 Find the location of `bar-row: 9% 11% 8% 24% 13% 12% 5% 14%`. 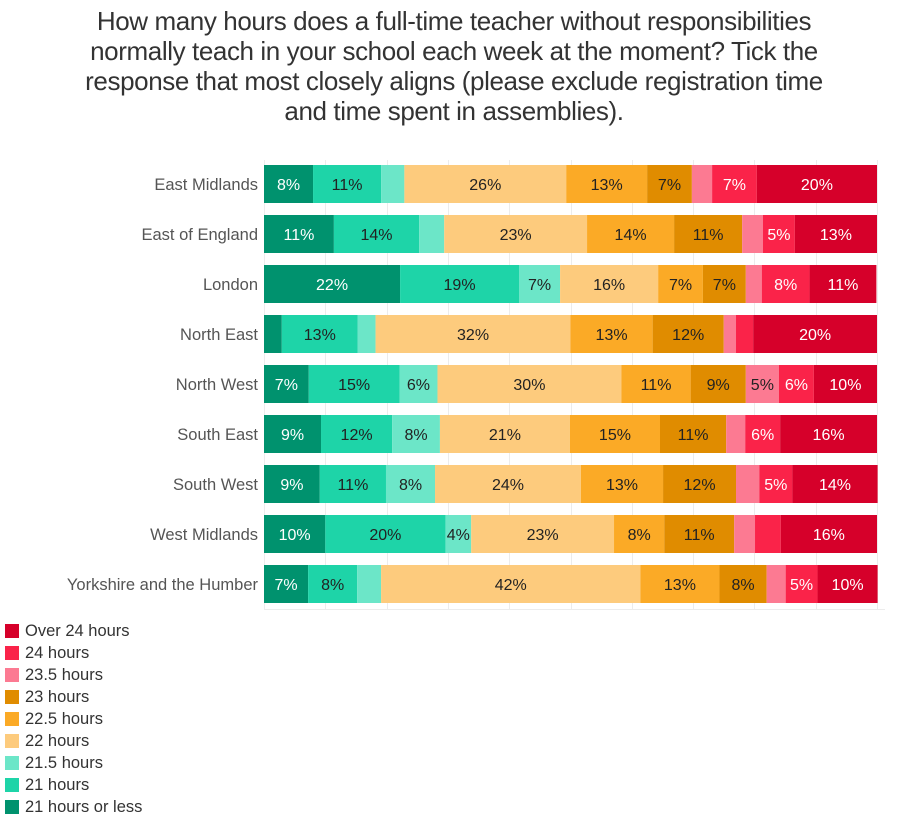

bar-row: 9% 11% 8% 24% 13% 12% 5% 14% is located at coordinates (571, 484).